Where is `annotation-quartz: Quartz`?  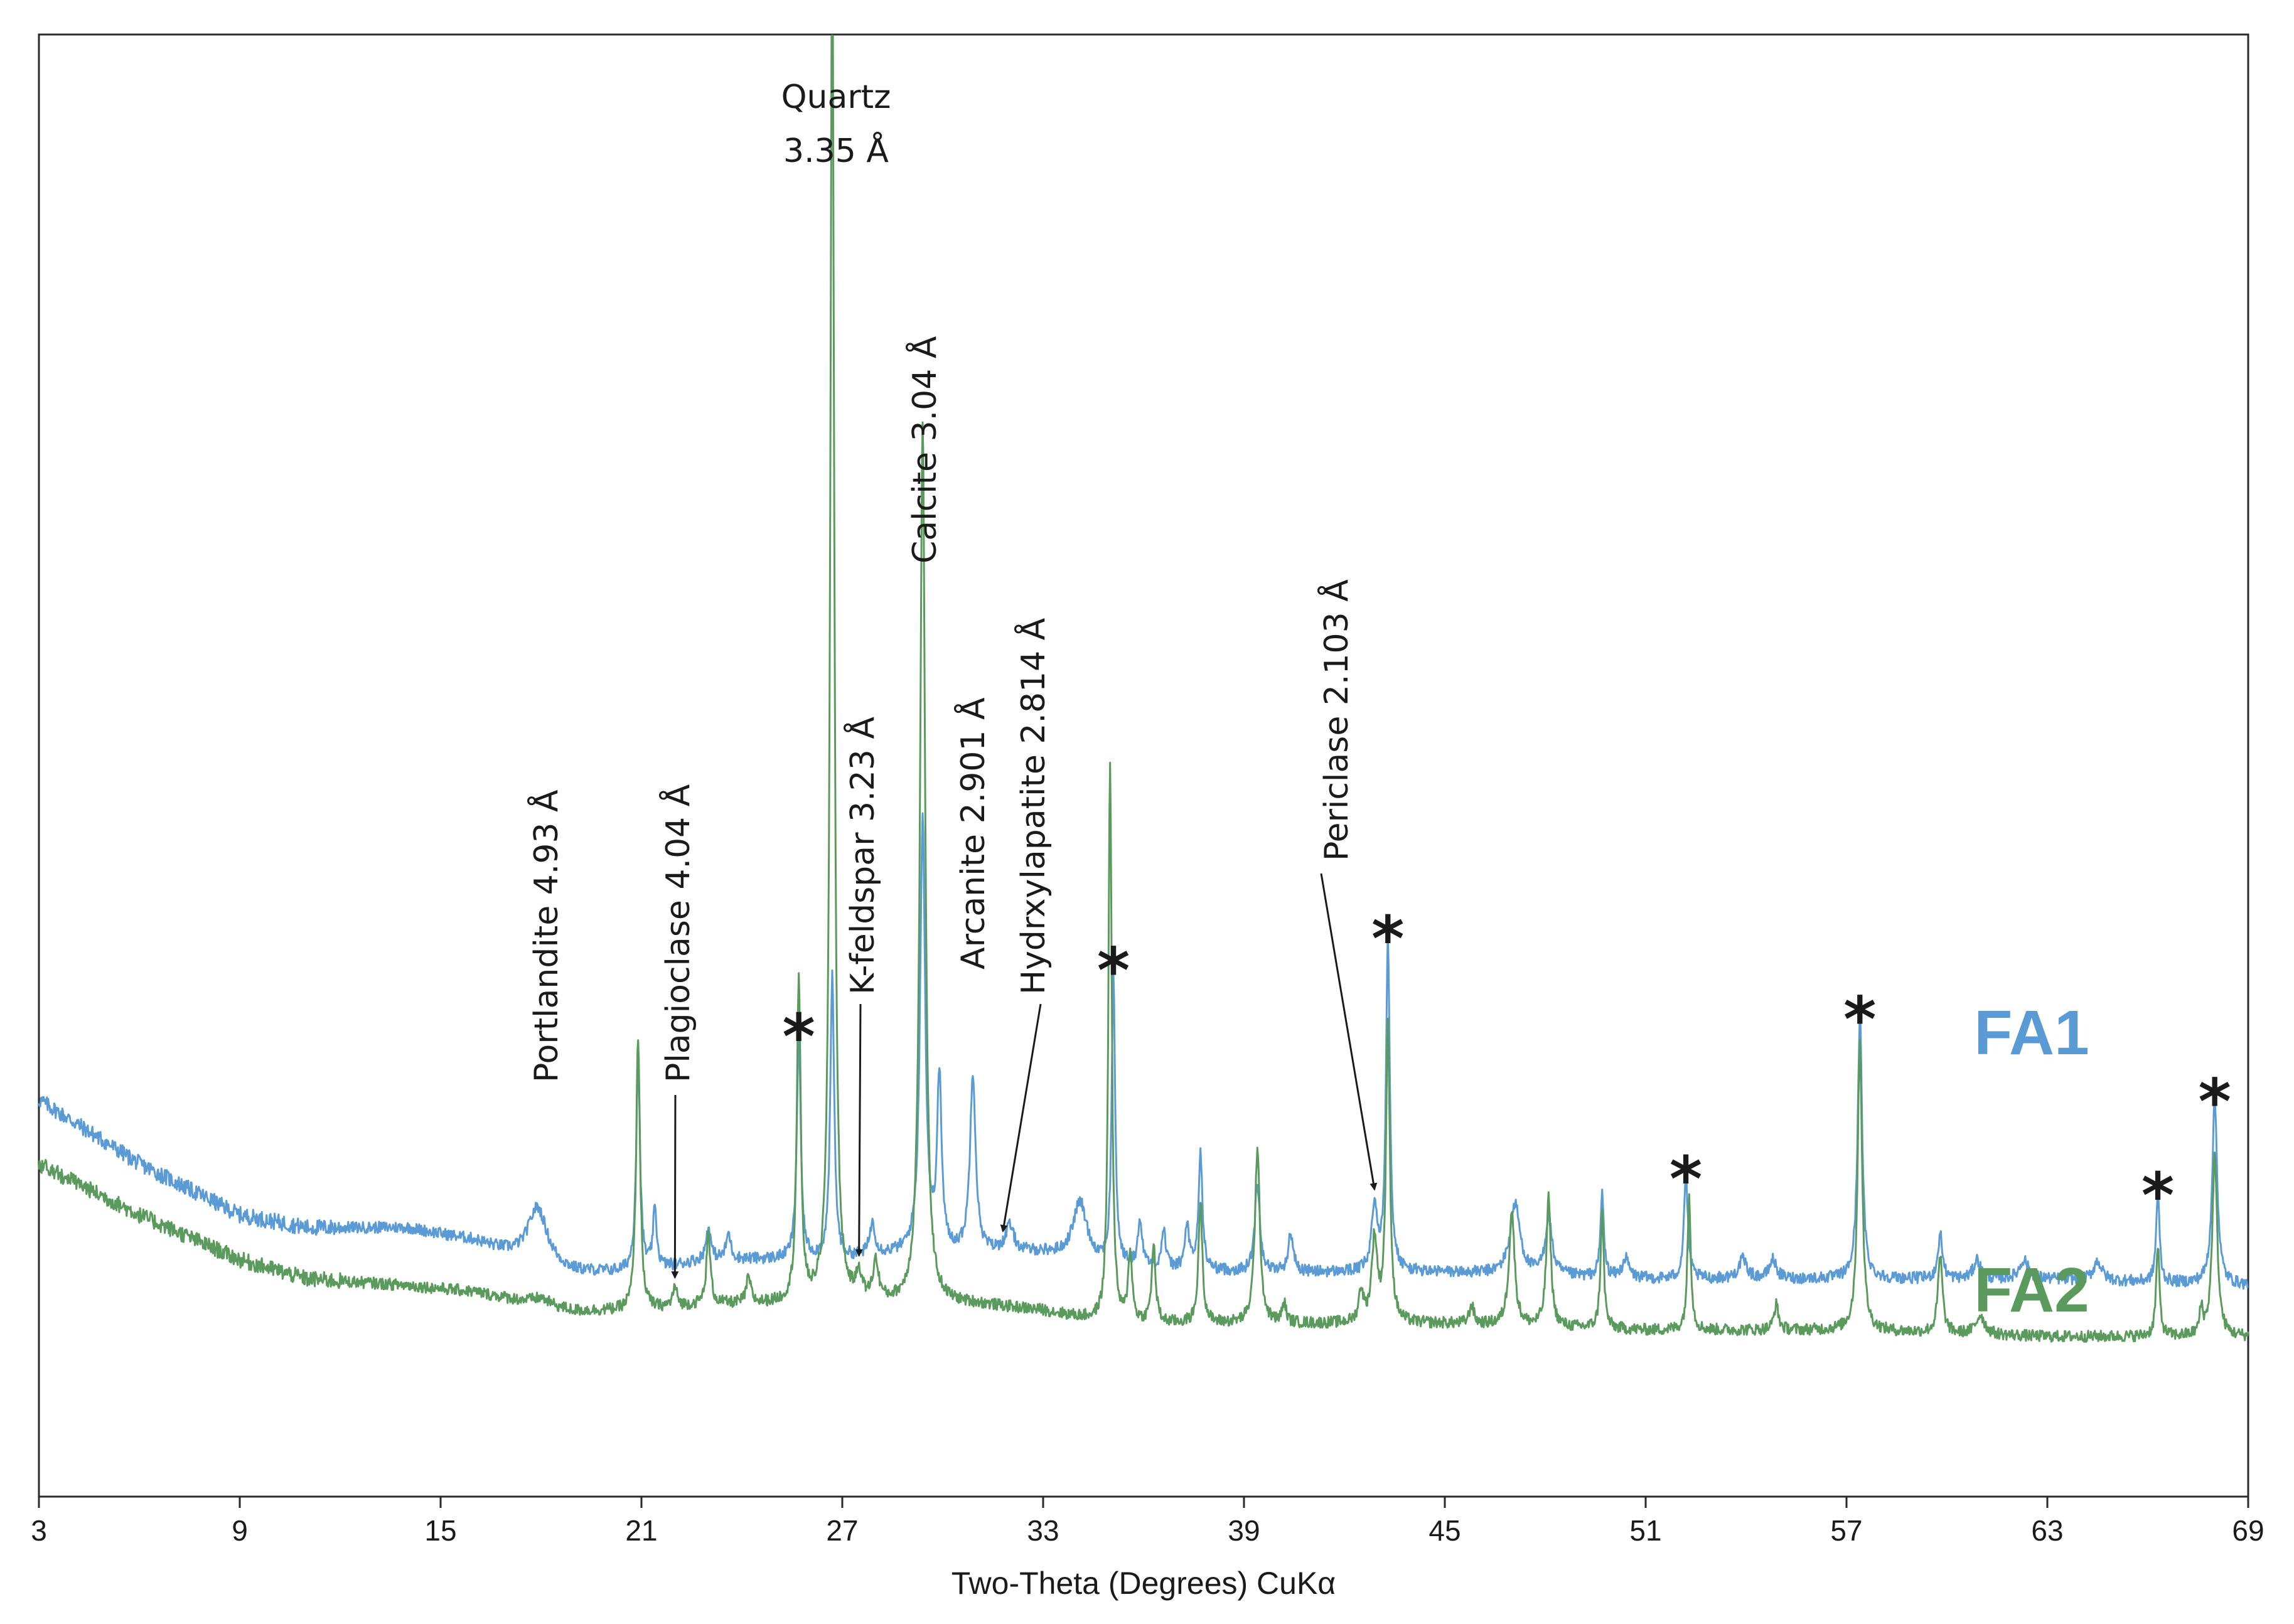
annotation-quartz: Quartz is located at coordinates (836, 97).